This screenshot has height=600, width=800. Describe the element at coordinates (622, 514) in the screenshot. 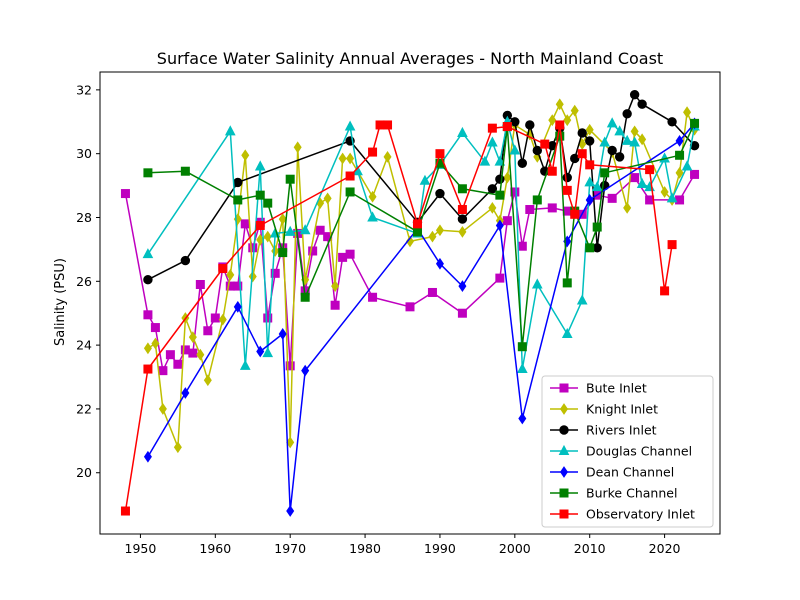

I see `legend-item-observatory-inlet: Observatory Inlet` at that location.